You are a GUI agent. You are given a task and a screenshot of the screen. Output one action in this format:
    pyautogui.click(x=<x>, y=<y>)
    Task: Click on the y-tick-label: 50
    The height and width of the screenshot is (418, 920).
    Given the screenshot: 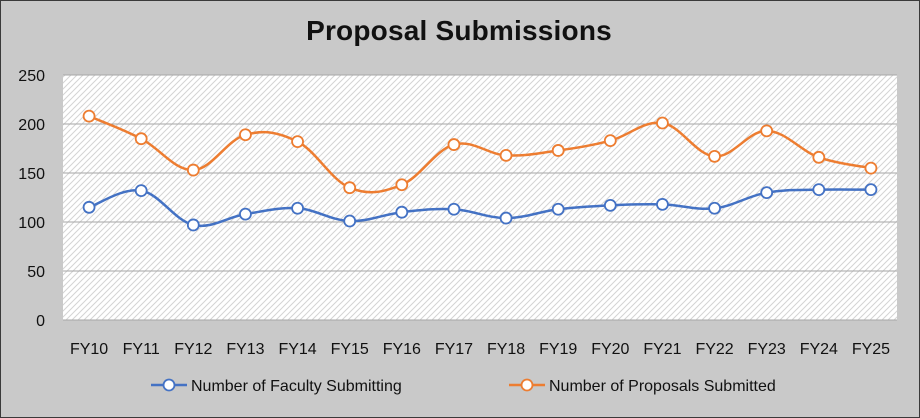 What is the action you would take?
    pyautogui.click(x=36, y=272)
    